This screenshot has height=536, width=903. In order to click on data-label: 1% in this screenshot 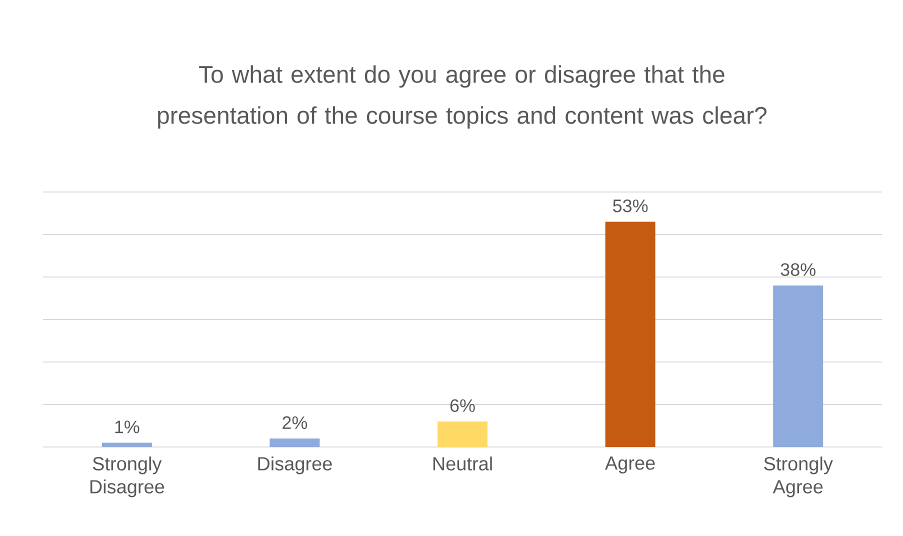, I will do `click(127, 427)`.